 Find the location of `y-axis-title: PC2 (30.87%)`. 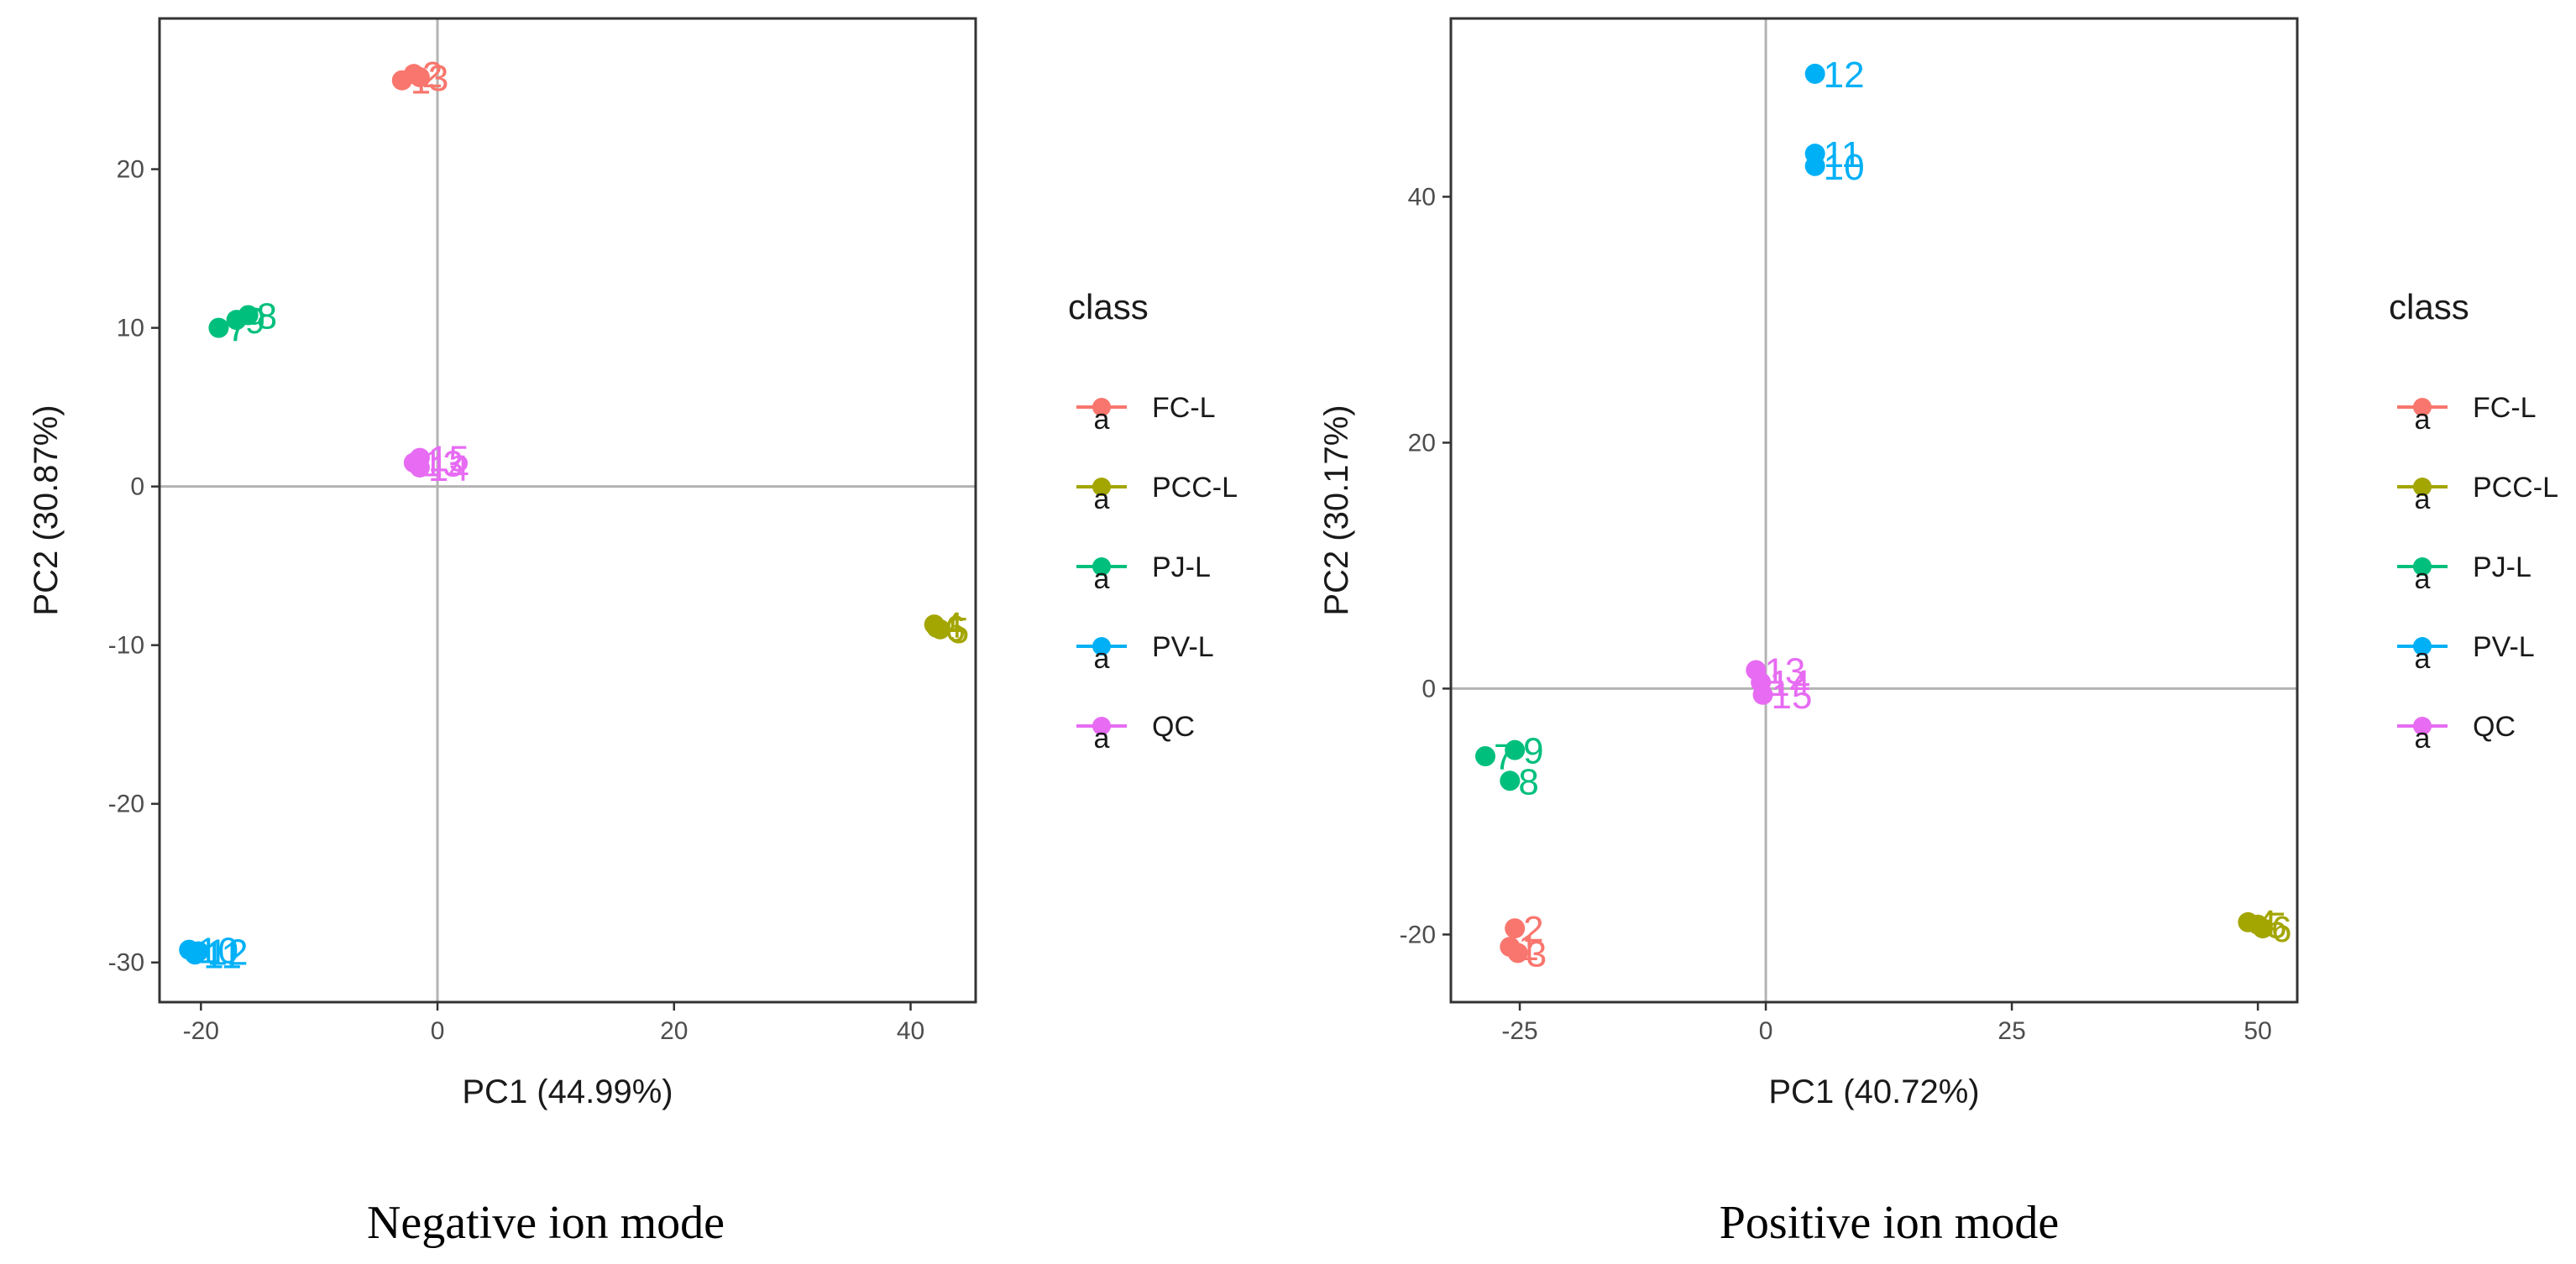

y-axis-title: PC2 (30.87%) is located at coordinates (46, 510).